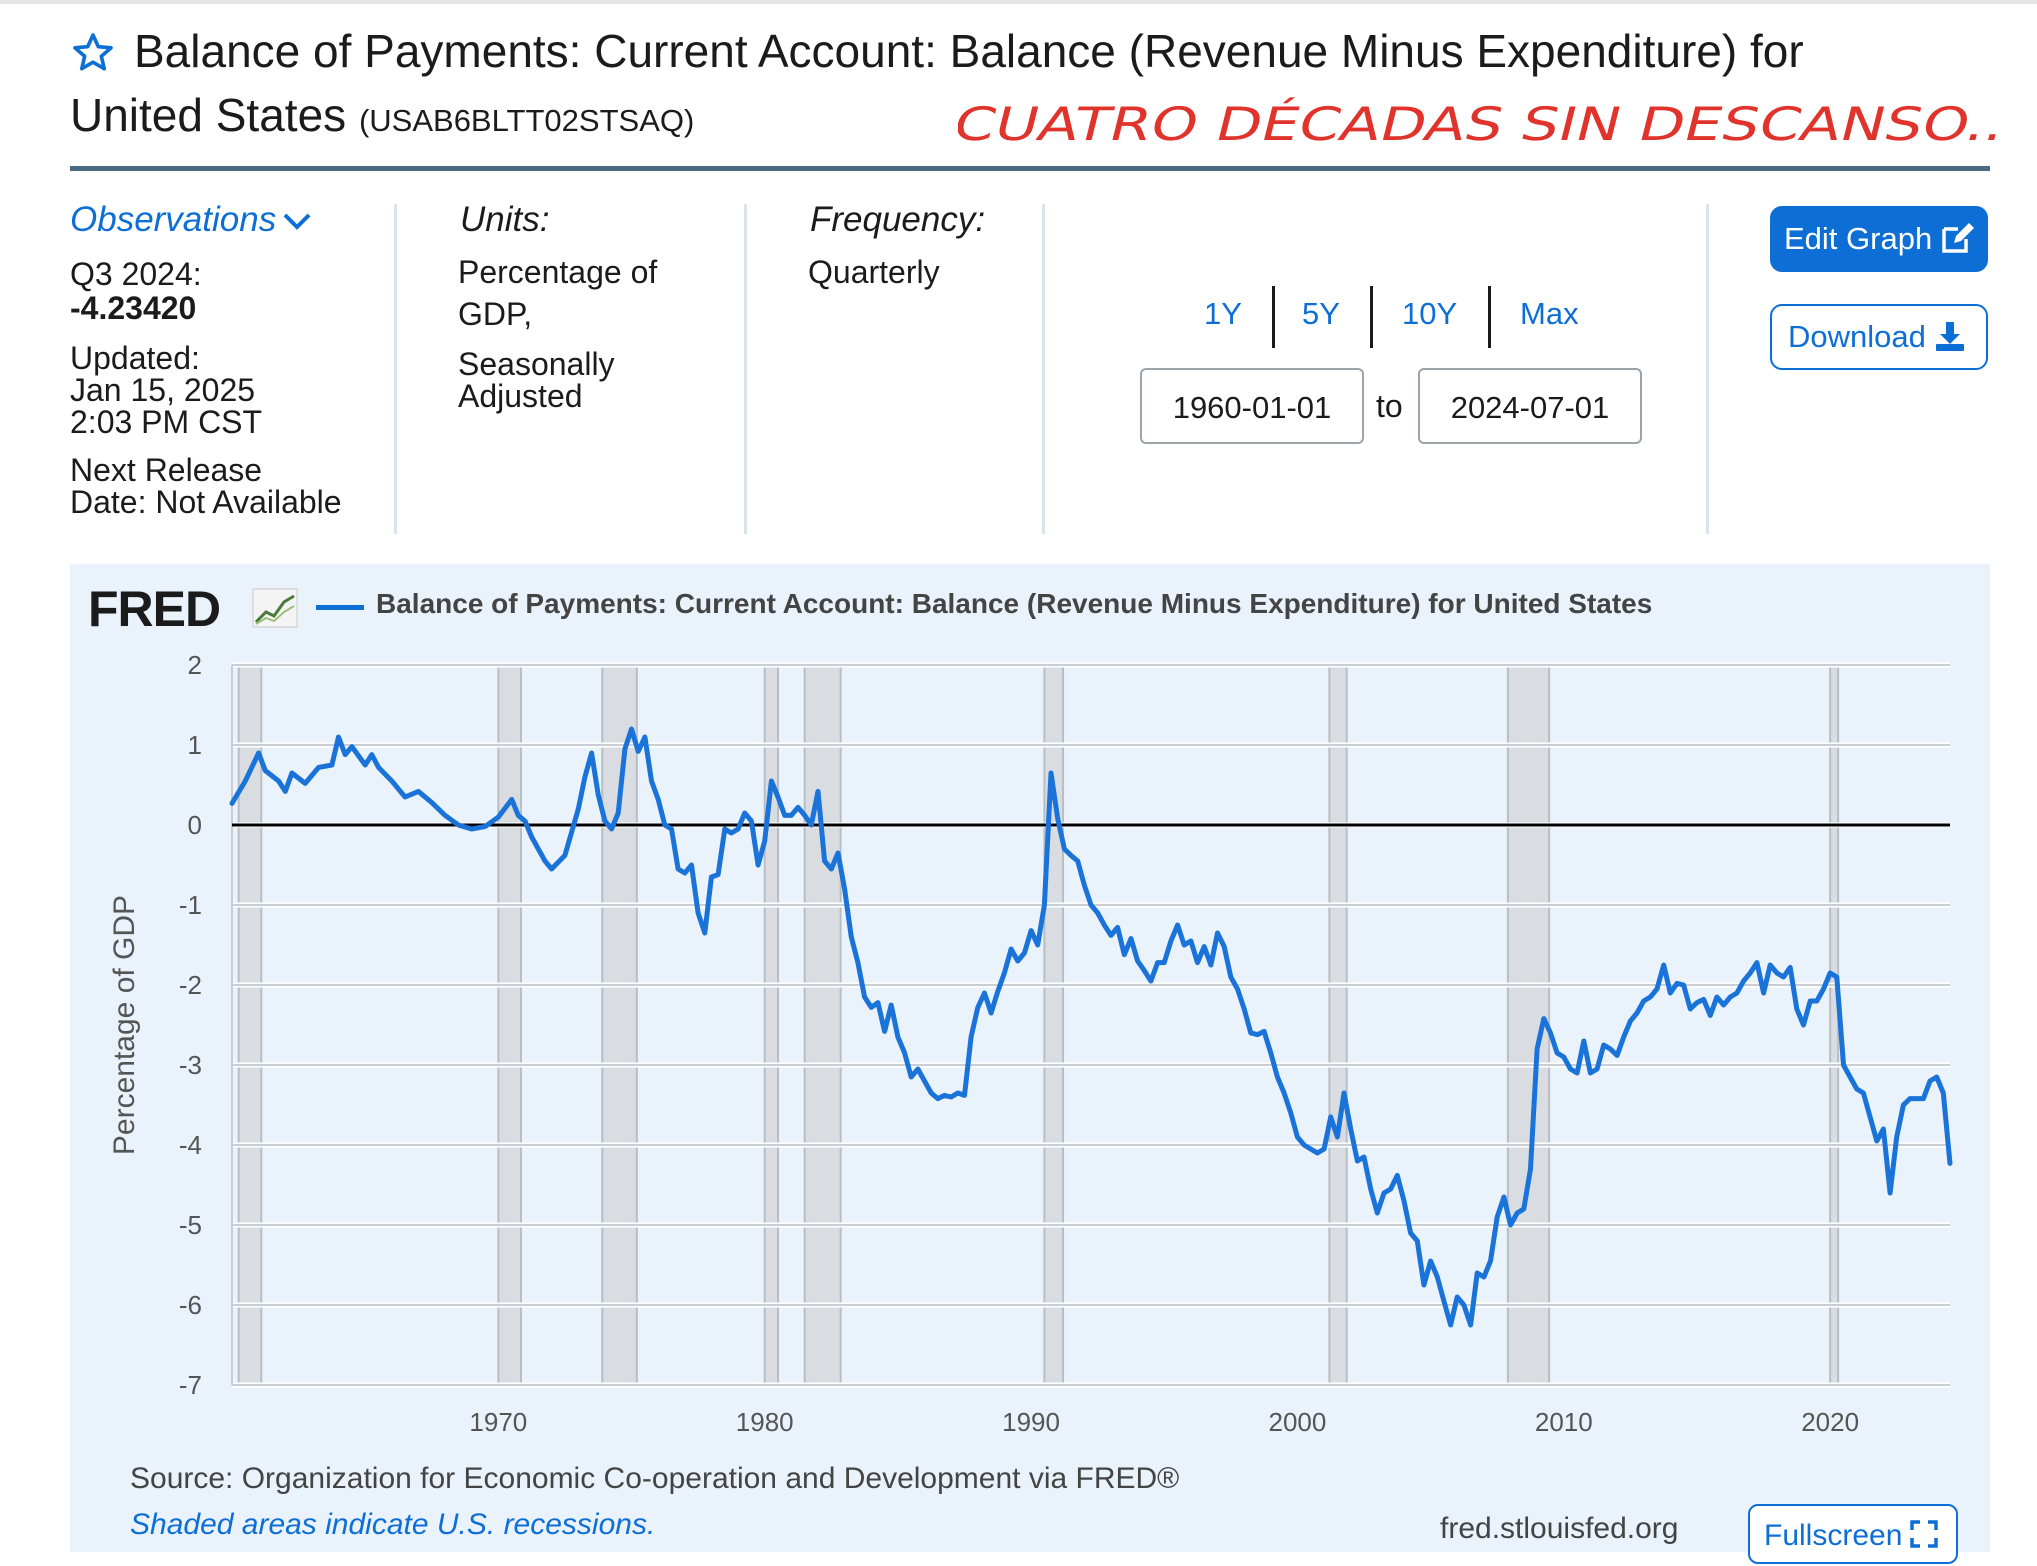 The image size is (2037, 1566). I want to click on y-tick-label: -3, so click(190, 1065).